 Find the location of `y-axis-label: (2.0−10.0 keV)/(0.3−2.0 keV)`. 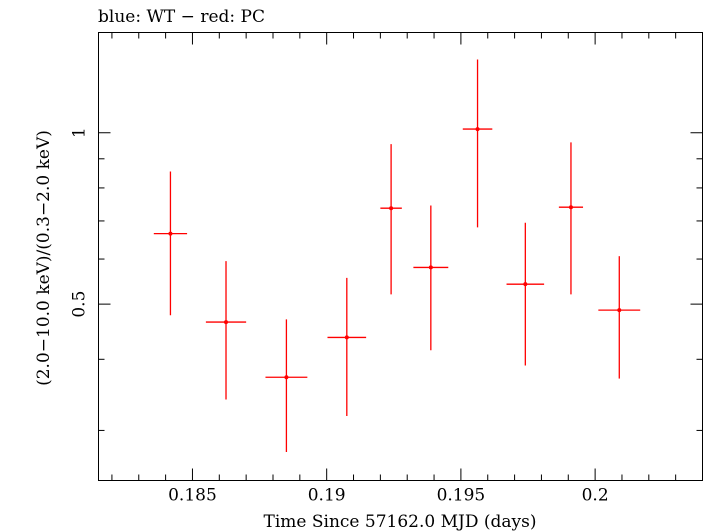

y-axis-label: (2.0−10.0 keV)/(0.3−2.0 keV) is located at coordinates (44, 258).